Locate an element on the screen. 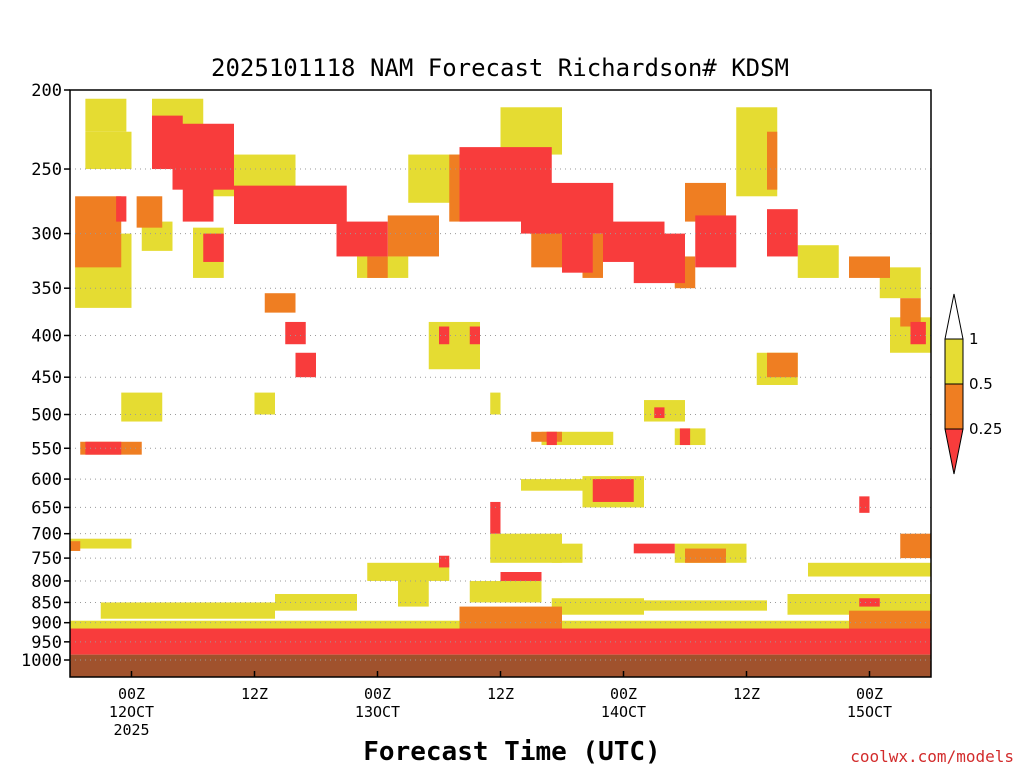 This screenshot has width=1024, height=768. y-tick-1000: 1000 is located at coordinates (41, 661).